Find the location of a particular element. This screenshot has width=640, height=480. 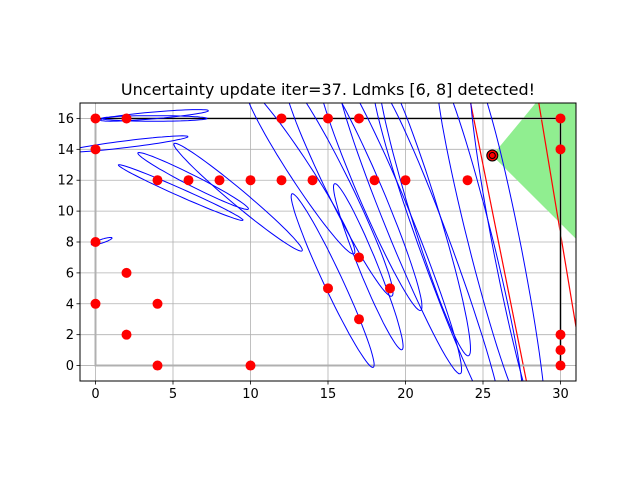

y-tick-label: 8 is located at coordinates (70, 243).